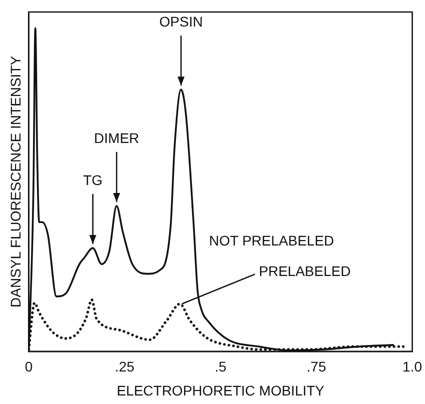  What do you see at coordinates (28, 366) in the screenshot?
I see `x-tick-label: 0` at bounding box center [28, 366].